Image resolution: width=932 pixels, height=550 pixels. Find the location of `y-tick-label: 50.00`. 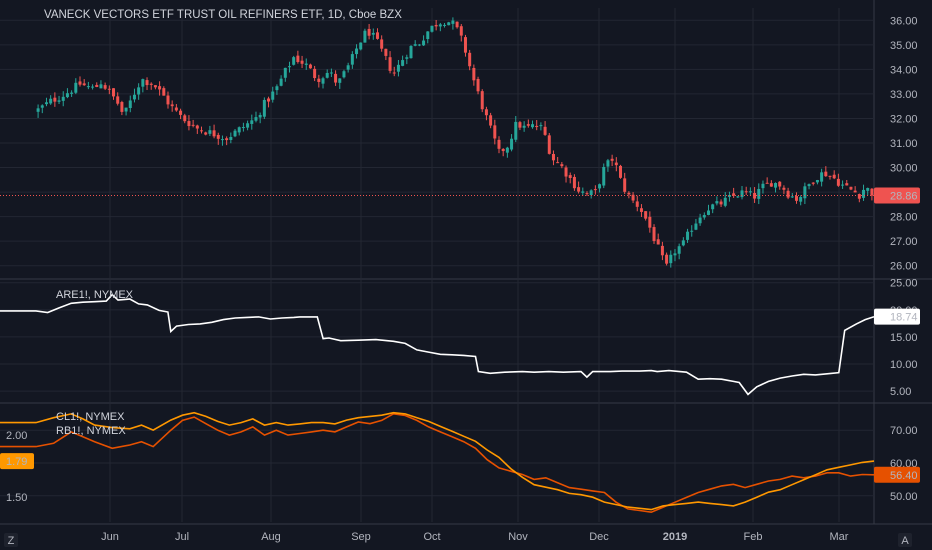

y-tick-label: 50.00 is located at coordinates (904, 497).